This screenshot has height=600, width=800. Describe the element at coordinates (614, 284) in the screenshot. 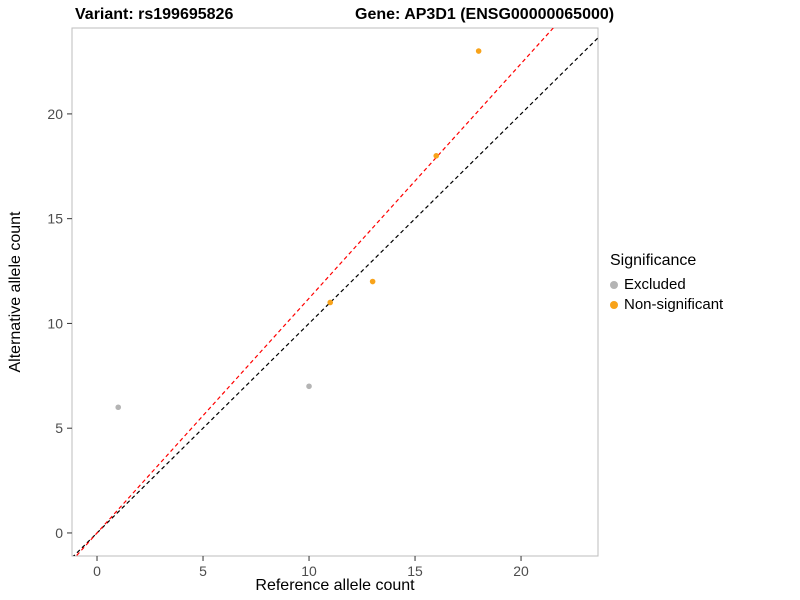

I see `excluded-dot-icon` at that location.